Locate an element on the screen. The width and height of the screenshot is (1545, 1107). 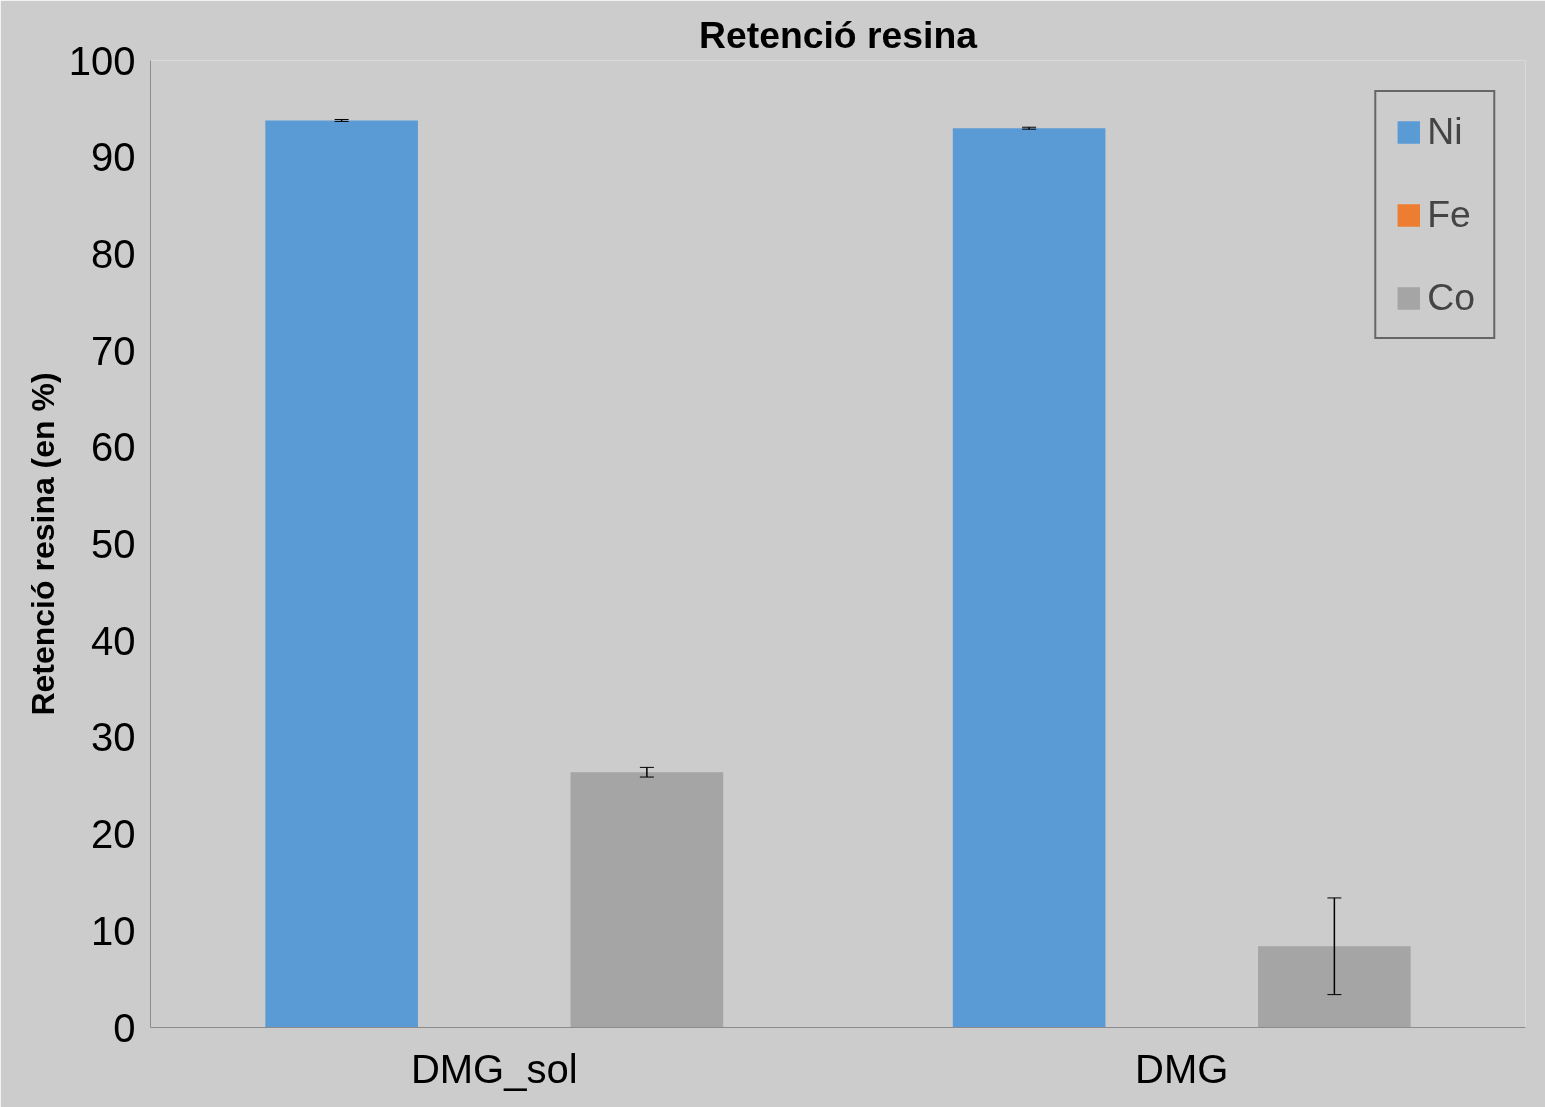
y-tick-label: 80 is located at coordinates (113, 253).